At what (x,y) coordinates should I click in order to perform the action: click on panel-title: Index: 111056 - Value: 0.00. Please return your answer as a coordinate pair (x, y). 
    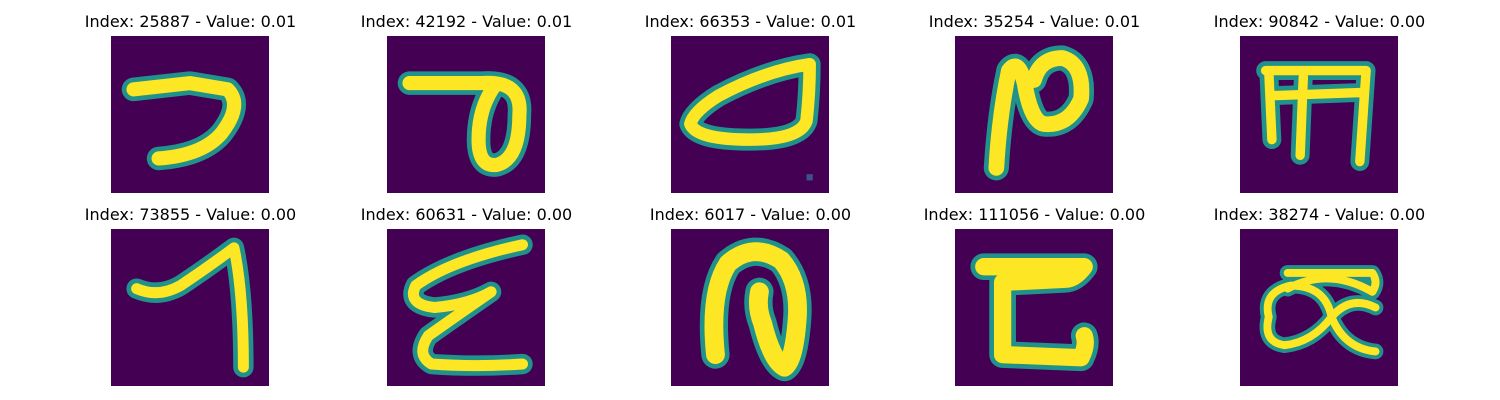
    Looking at the image, I should click on (1034, 214).